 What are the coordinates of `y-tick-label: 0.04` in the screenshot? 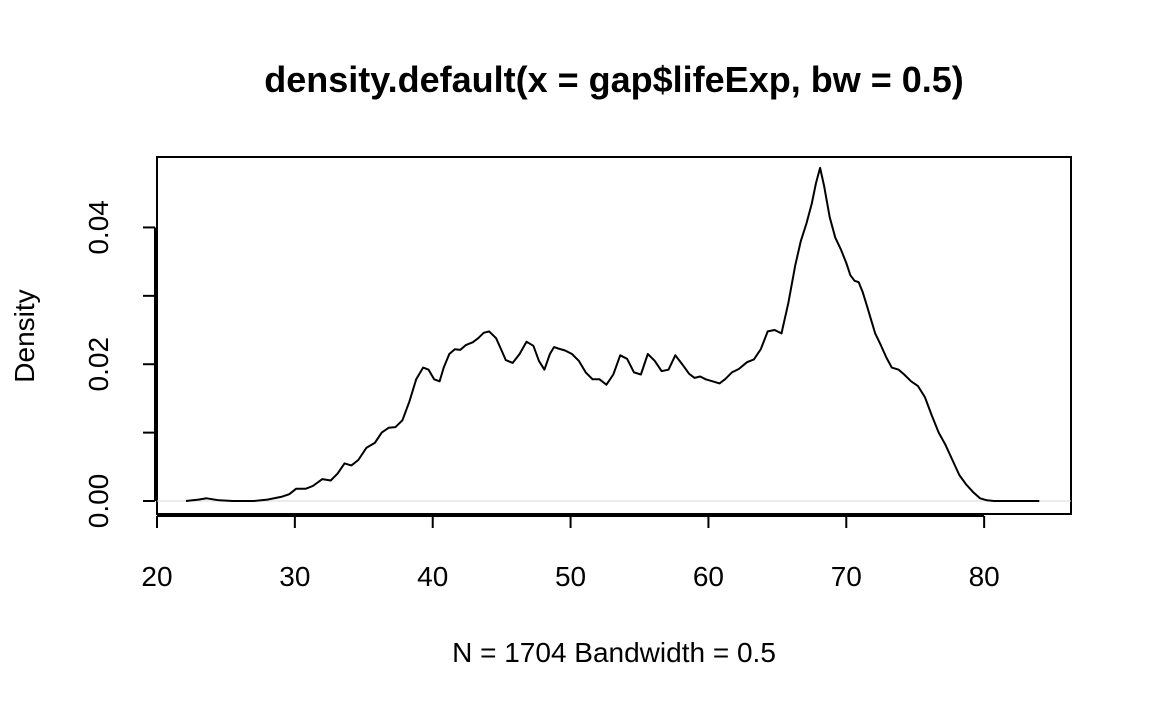 It's located at (98, 227).